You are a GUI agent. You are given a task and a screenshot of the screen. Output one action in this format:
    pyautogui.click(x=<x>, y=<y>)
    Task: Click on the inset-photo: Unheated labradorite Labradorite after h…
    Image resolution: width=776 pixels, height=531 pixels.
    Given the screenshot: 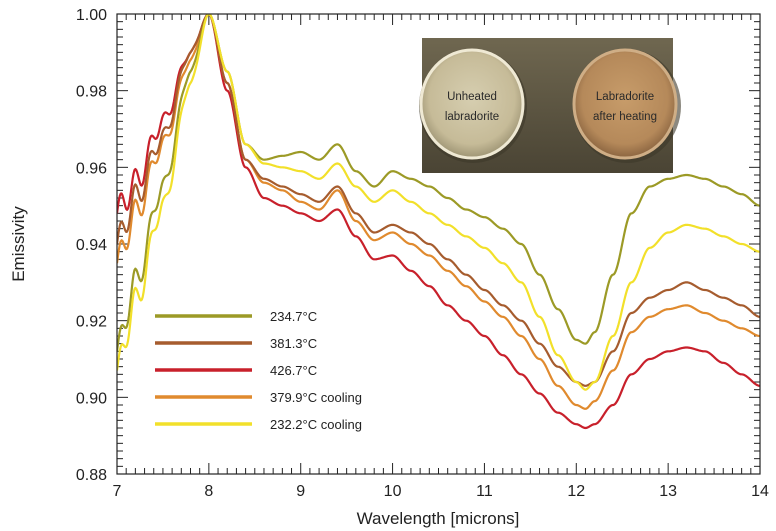 What is the action you would take?
    pyautogui.click(x=550, y=105)
    